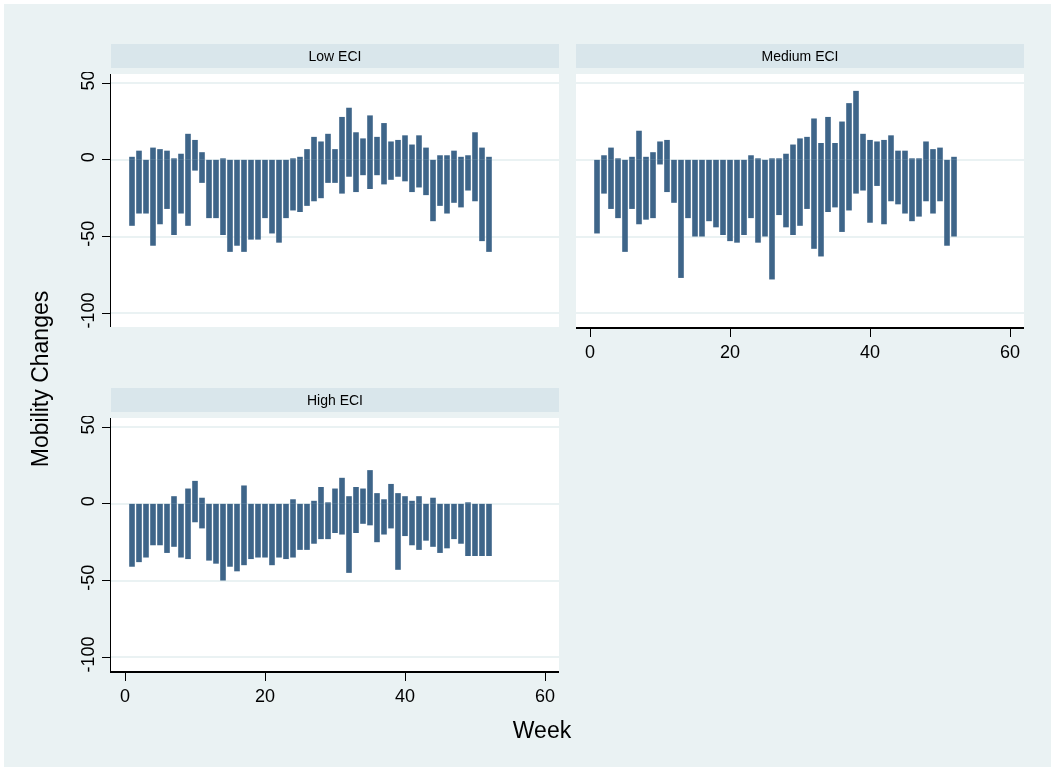 This screenshot has width=1055, height=771. What do you see at coordinates (542, 730) in the screenshot?
I see `x-axis-title: Week` at bounding box center [542, 730].